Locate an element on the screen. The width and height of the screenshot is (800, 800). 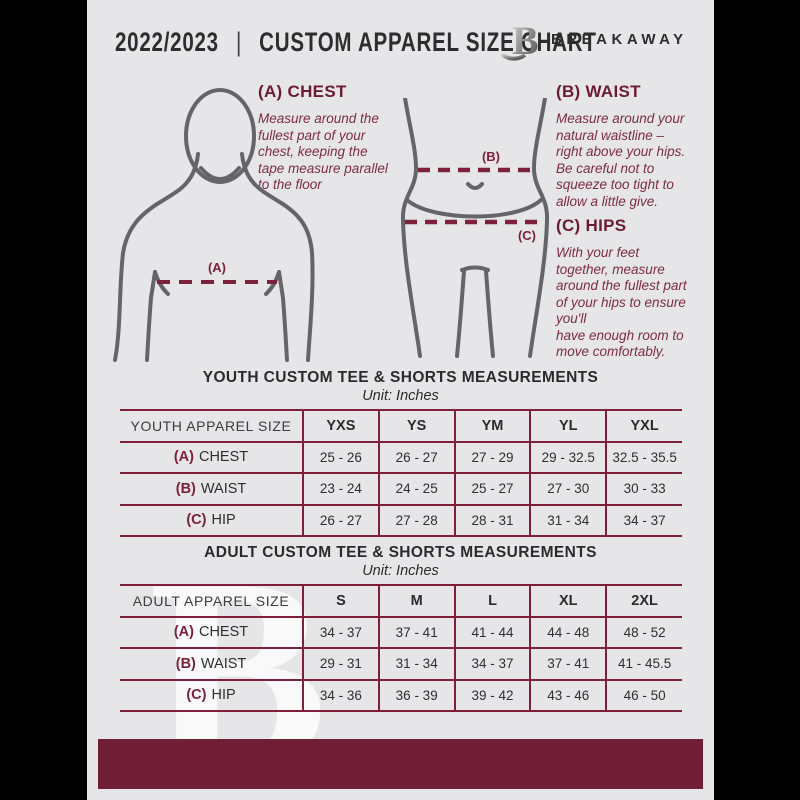
season-label: 2022/2023 is located at coordinates (167, 42).